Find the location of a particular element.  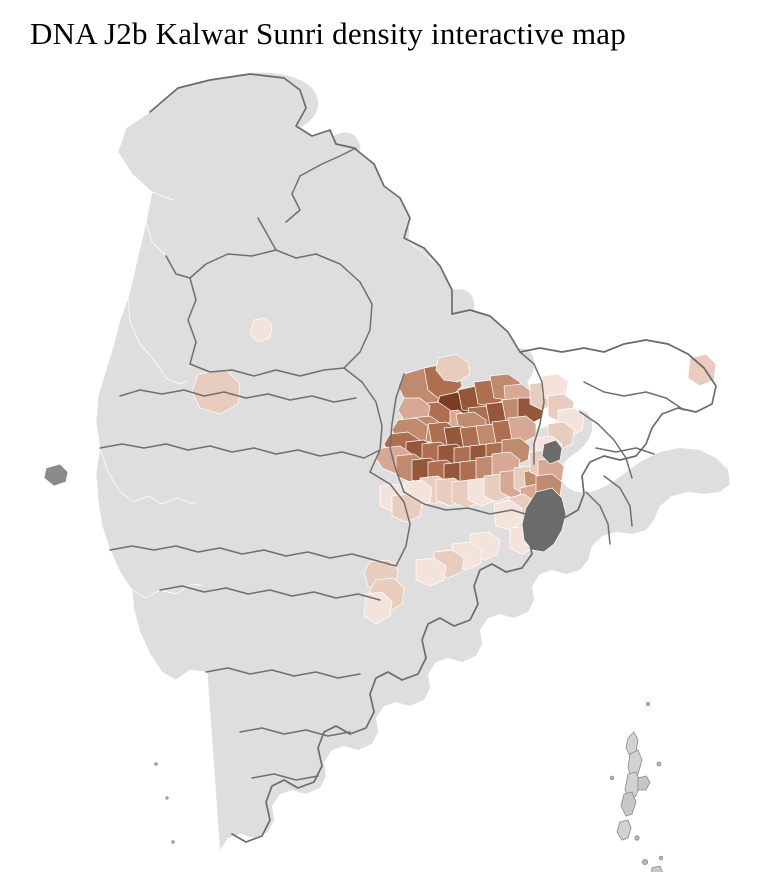

andaman-nicobar-islands is located at coordinates (636, 787).